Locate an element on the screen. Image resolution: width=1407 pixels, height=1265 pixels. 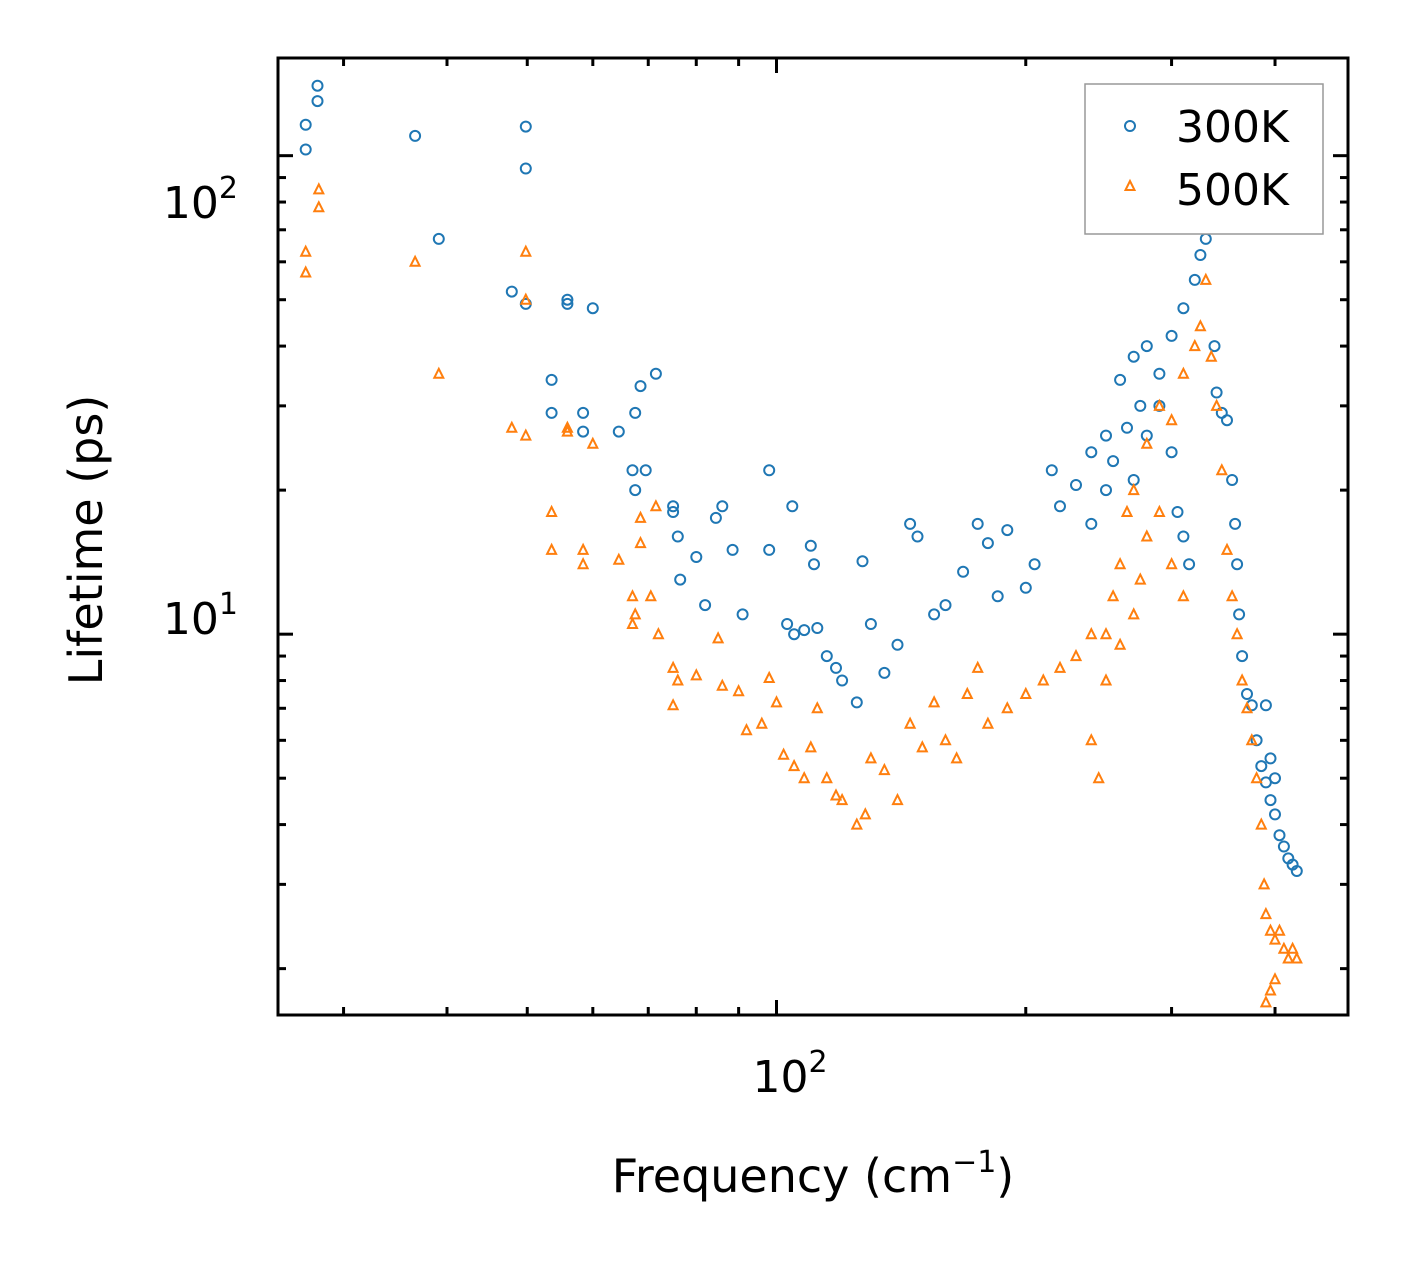
x-axis-label: Frequency (cm−1) is located at coordinates (813, 1174).